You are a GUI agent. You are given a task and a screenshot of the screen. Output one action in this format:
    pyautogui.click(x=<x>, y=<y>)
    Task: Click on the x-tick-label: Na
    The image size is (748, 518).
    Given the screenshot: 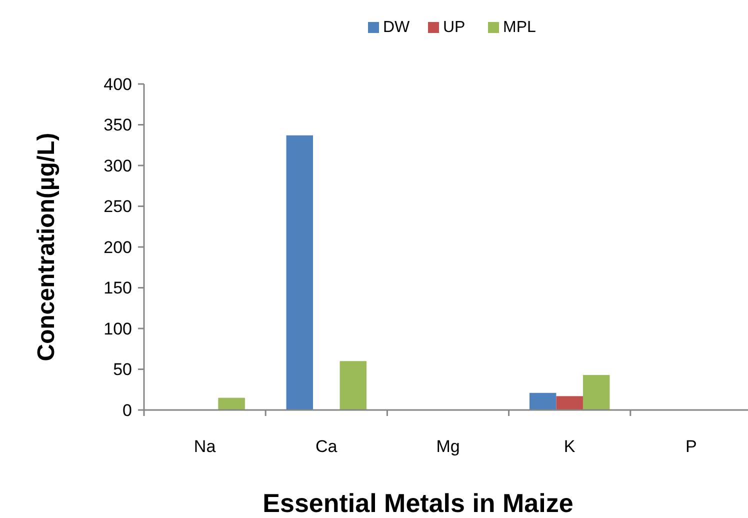 What is the action you would take?
    pyautogui.click(x=205, y=446)
    